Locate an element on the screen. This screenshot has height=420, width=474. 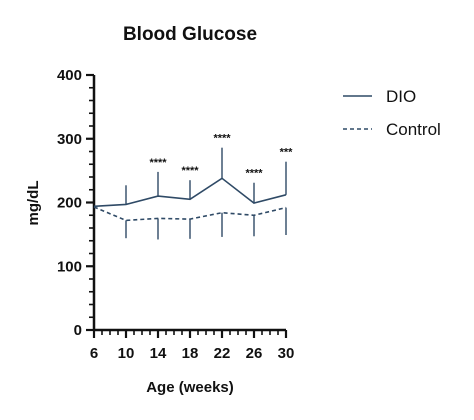
error-bars is located at coordinates (206, 193).